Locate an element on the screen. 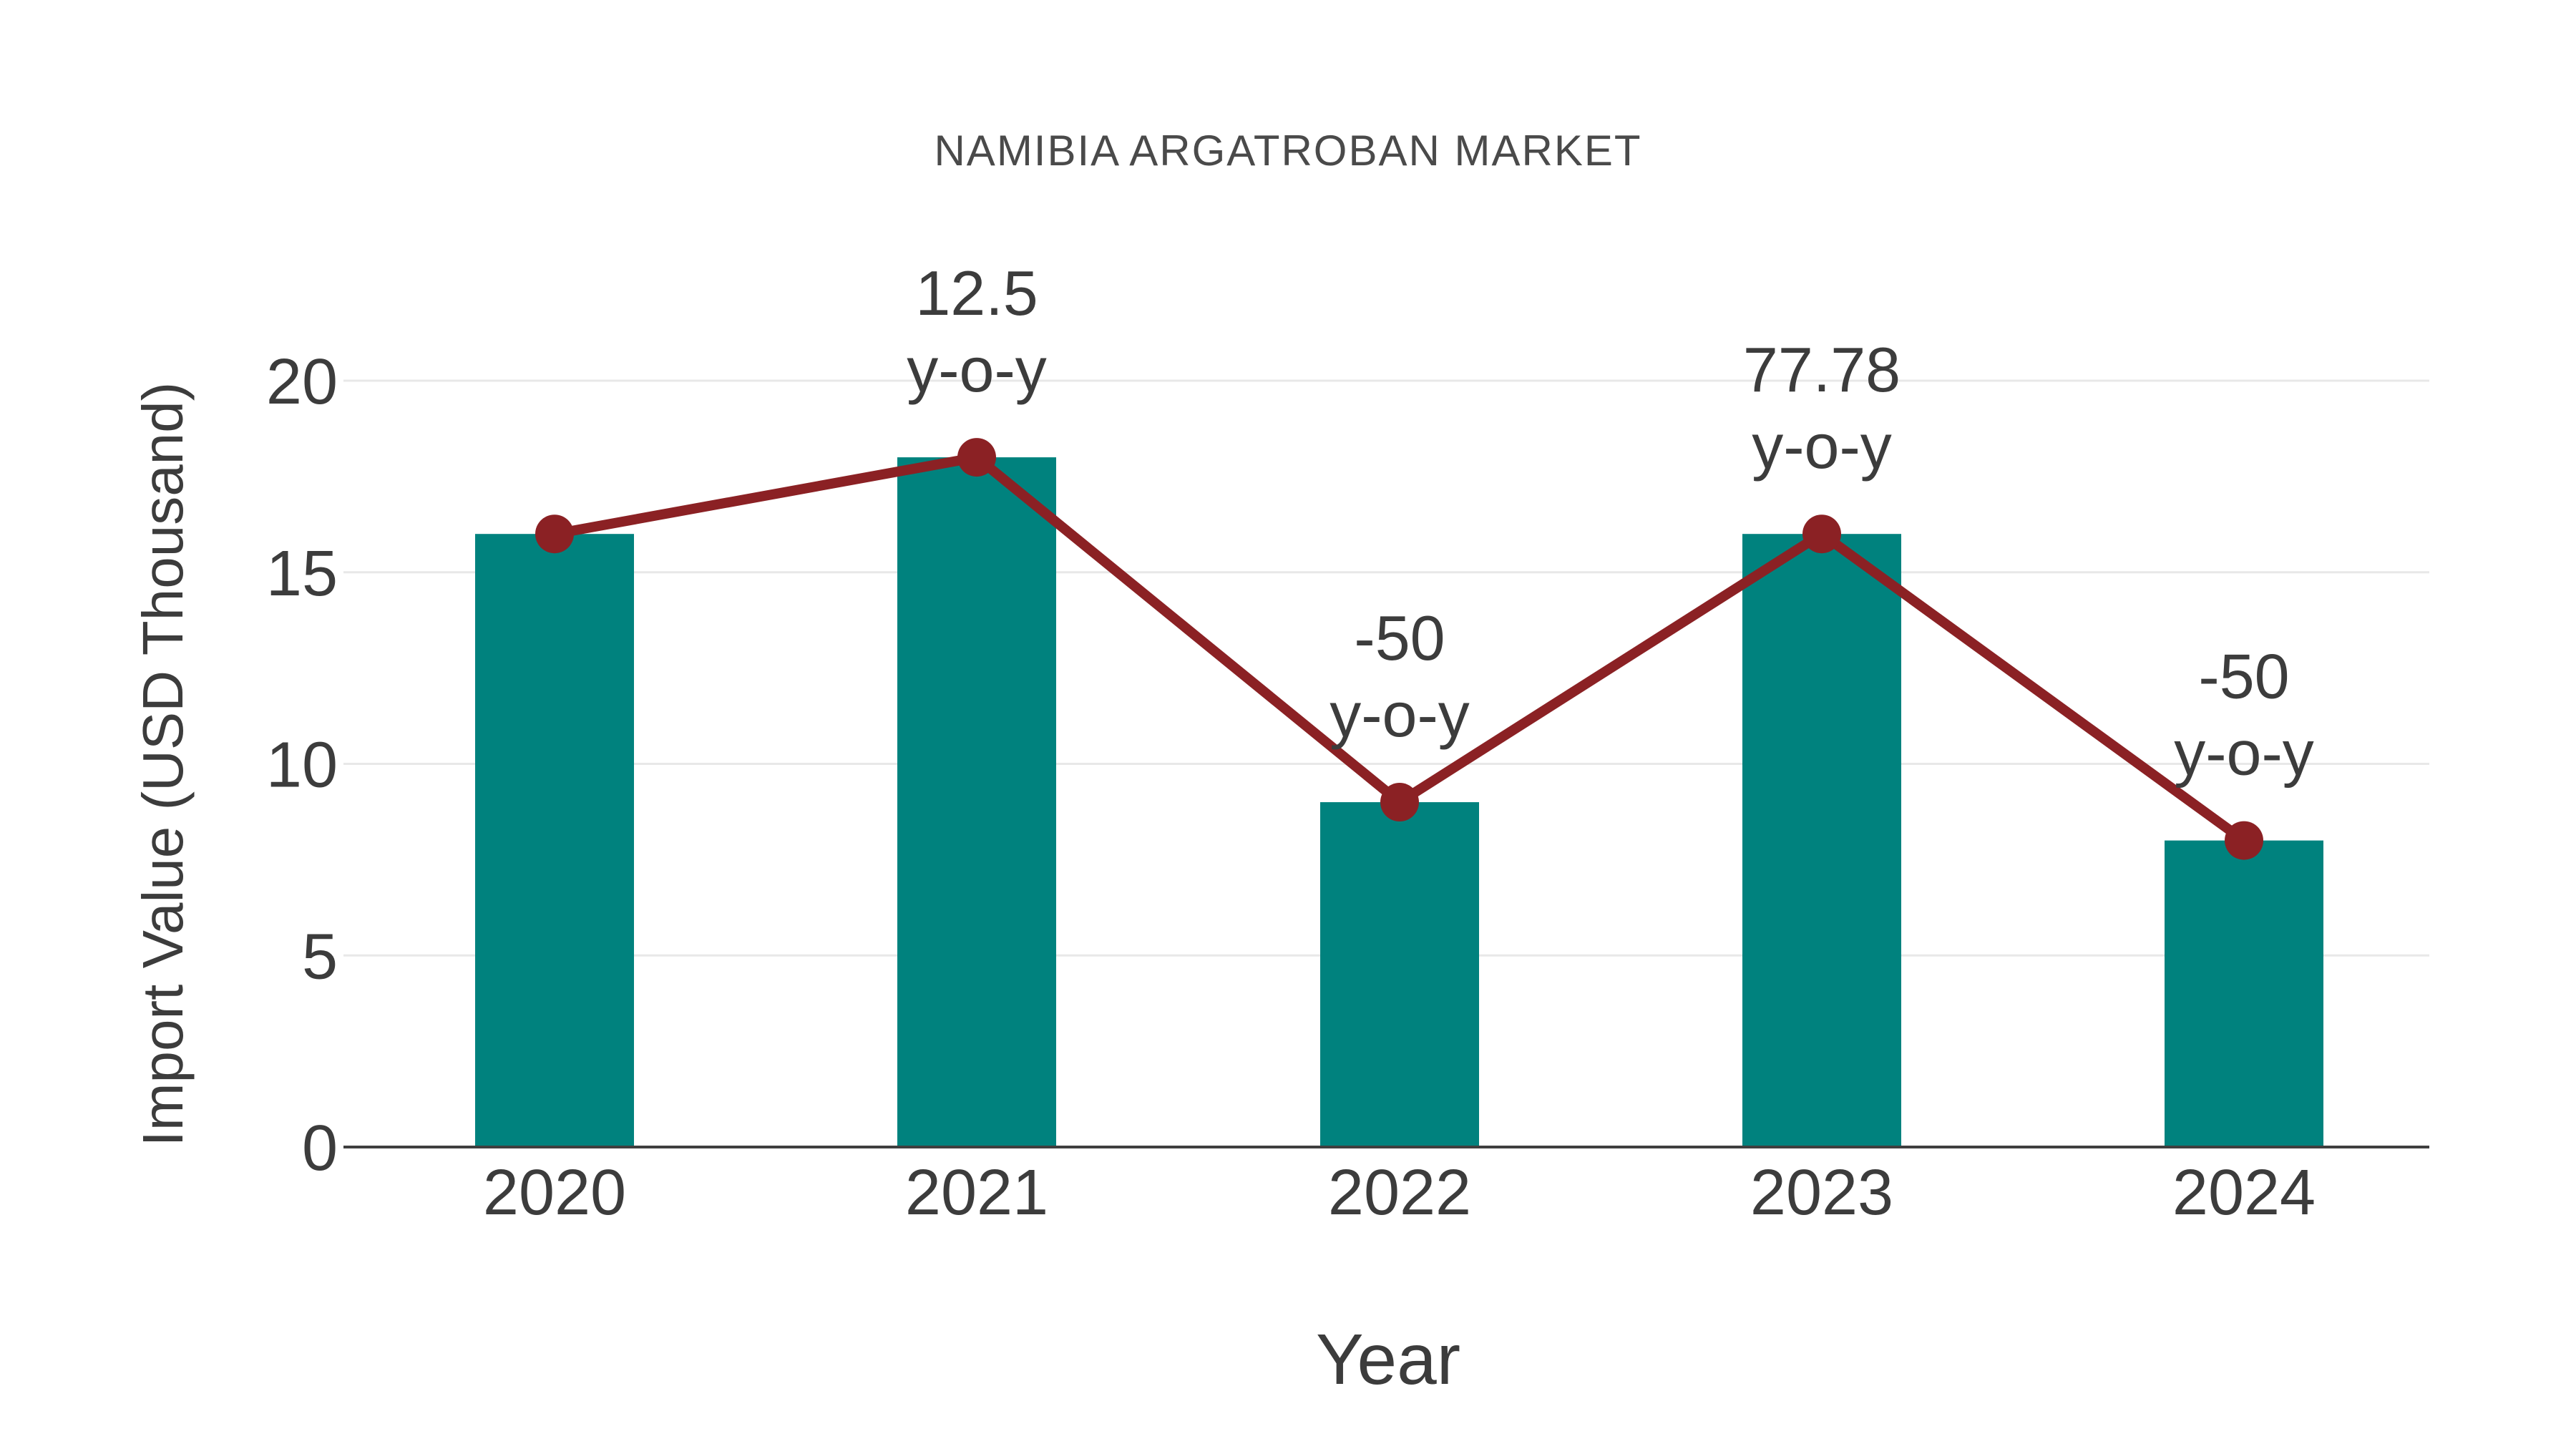 The width and height of the screenshot is (2576, 1449). y-tick-label: 20 is located at coordinates (302, 382).